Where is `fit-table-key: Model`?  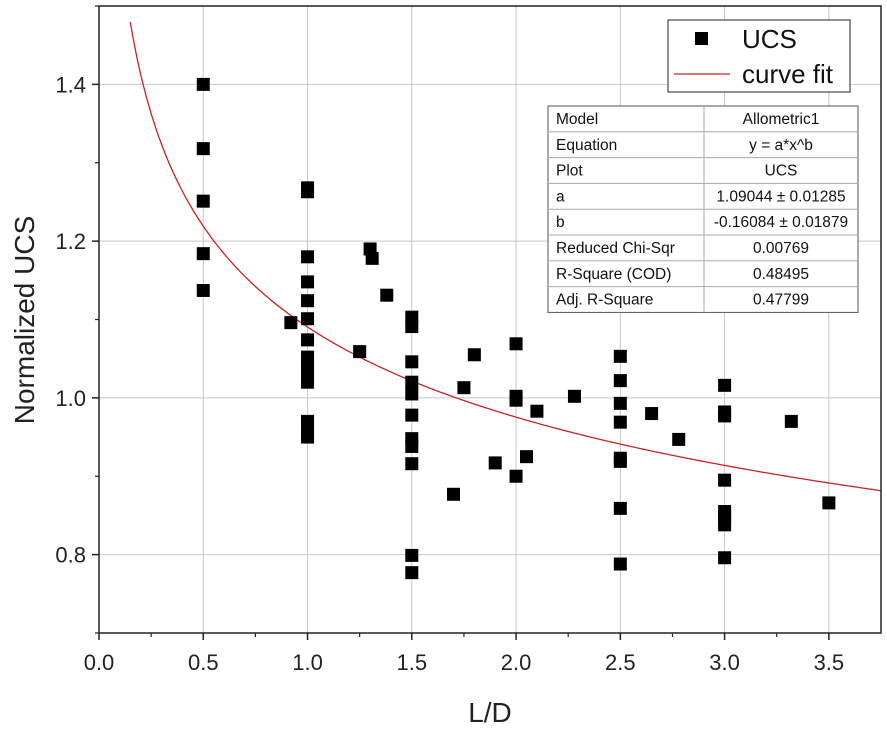
fit-table-key: Model is located at coordinates (577, 119).